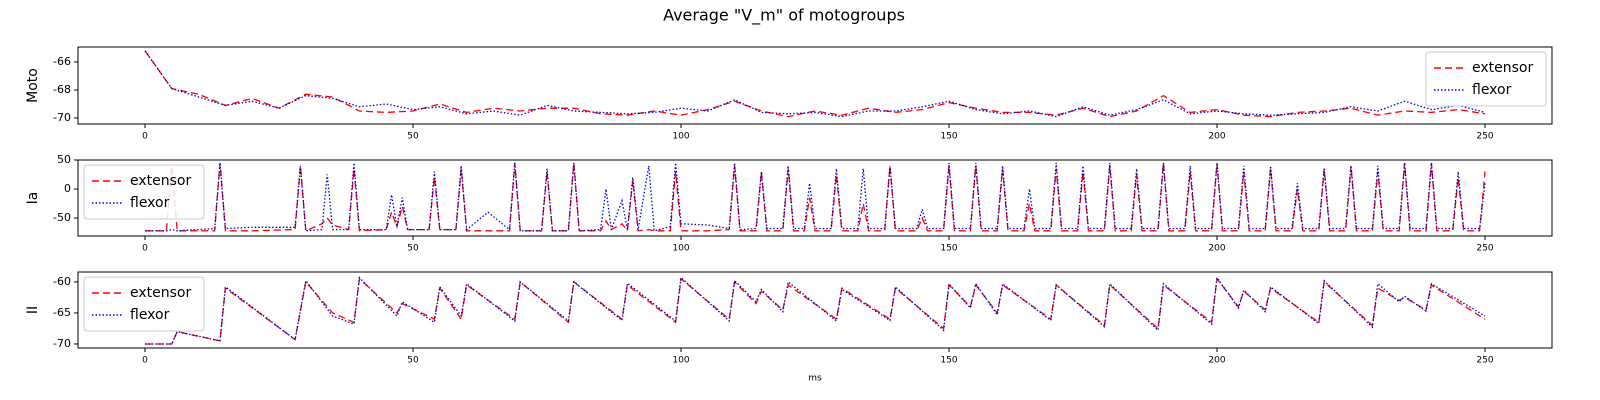  What do you see at coordinates (815, 379) in the screenshot?
I see `x-axis-label: ms` at bounding box center [815, 379].